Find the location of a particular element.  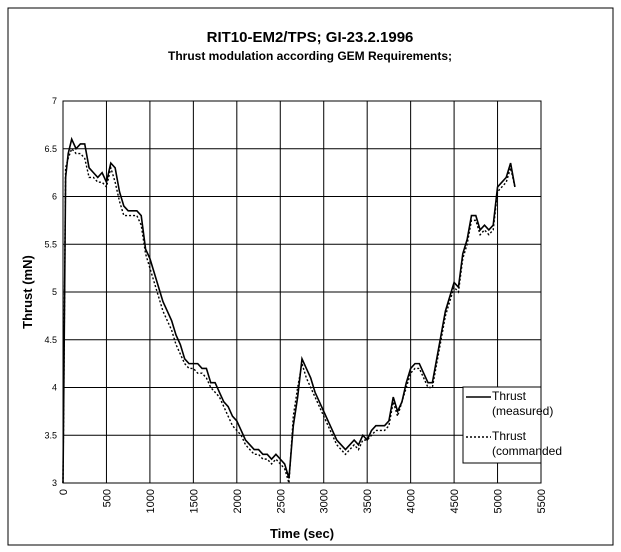

y-tick-label: 5 is located at coordinates (54, 292).